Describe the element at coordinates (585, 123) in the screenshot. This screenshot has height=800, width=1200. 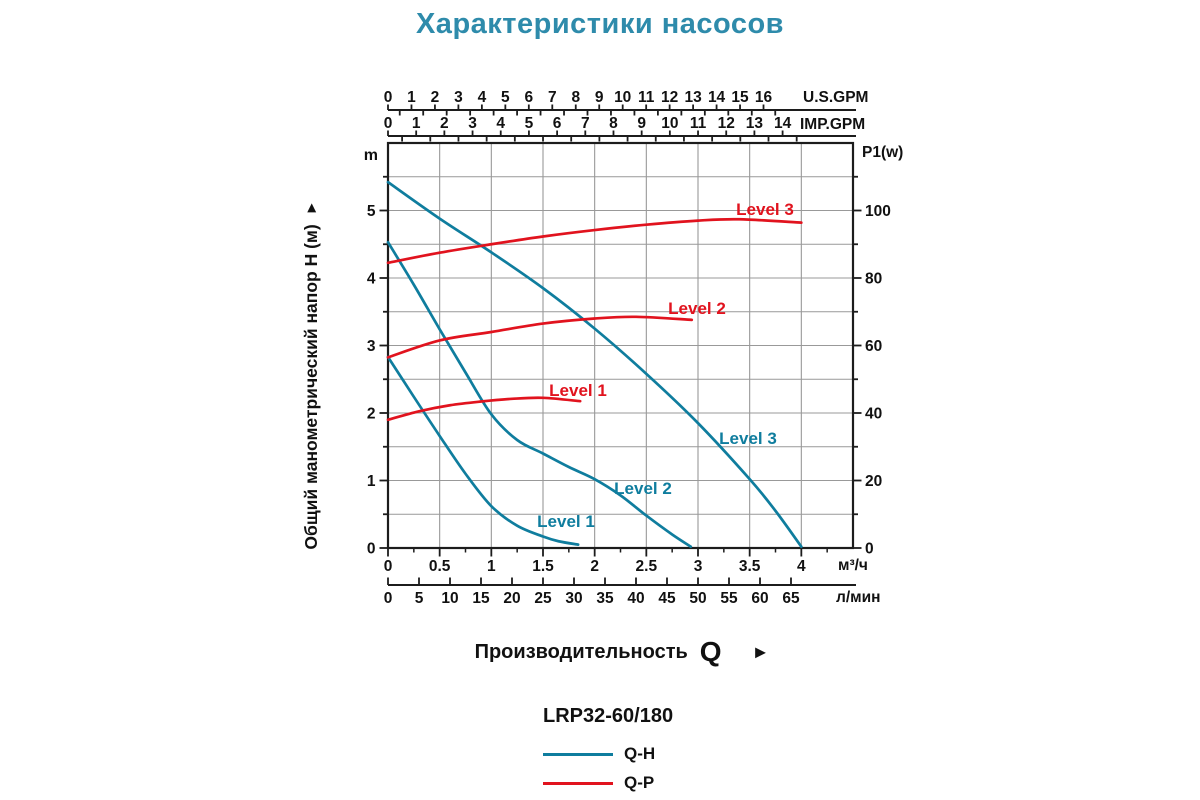
I see `imp-gpm-tick-label: 7` at that location.